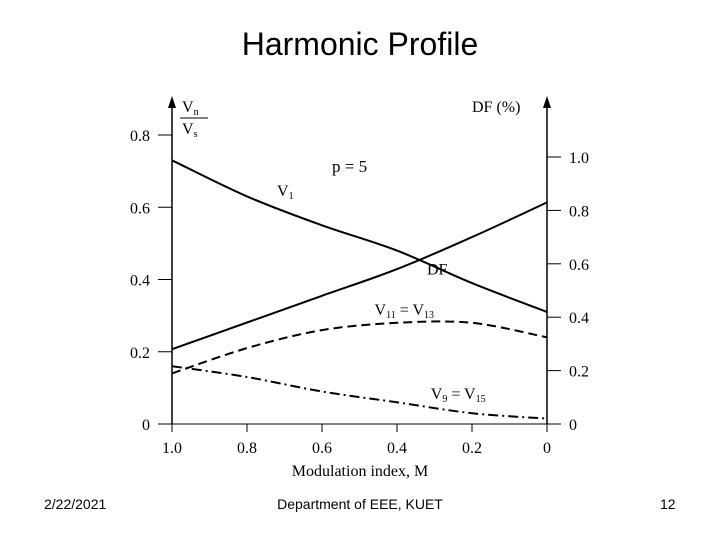 The image size is (720, 540). What do you see at coordinates (437, 269) in the screenshot?
I see `series-label-2: DF` at bounding box center [437, 269].